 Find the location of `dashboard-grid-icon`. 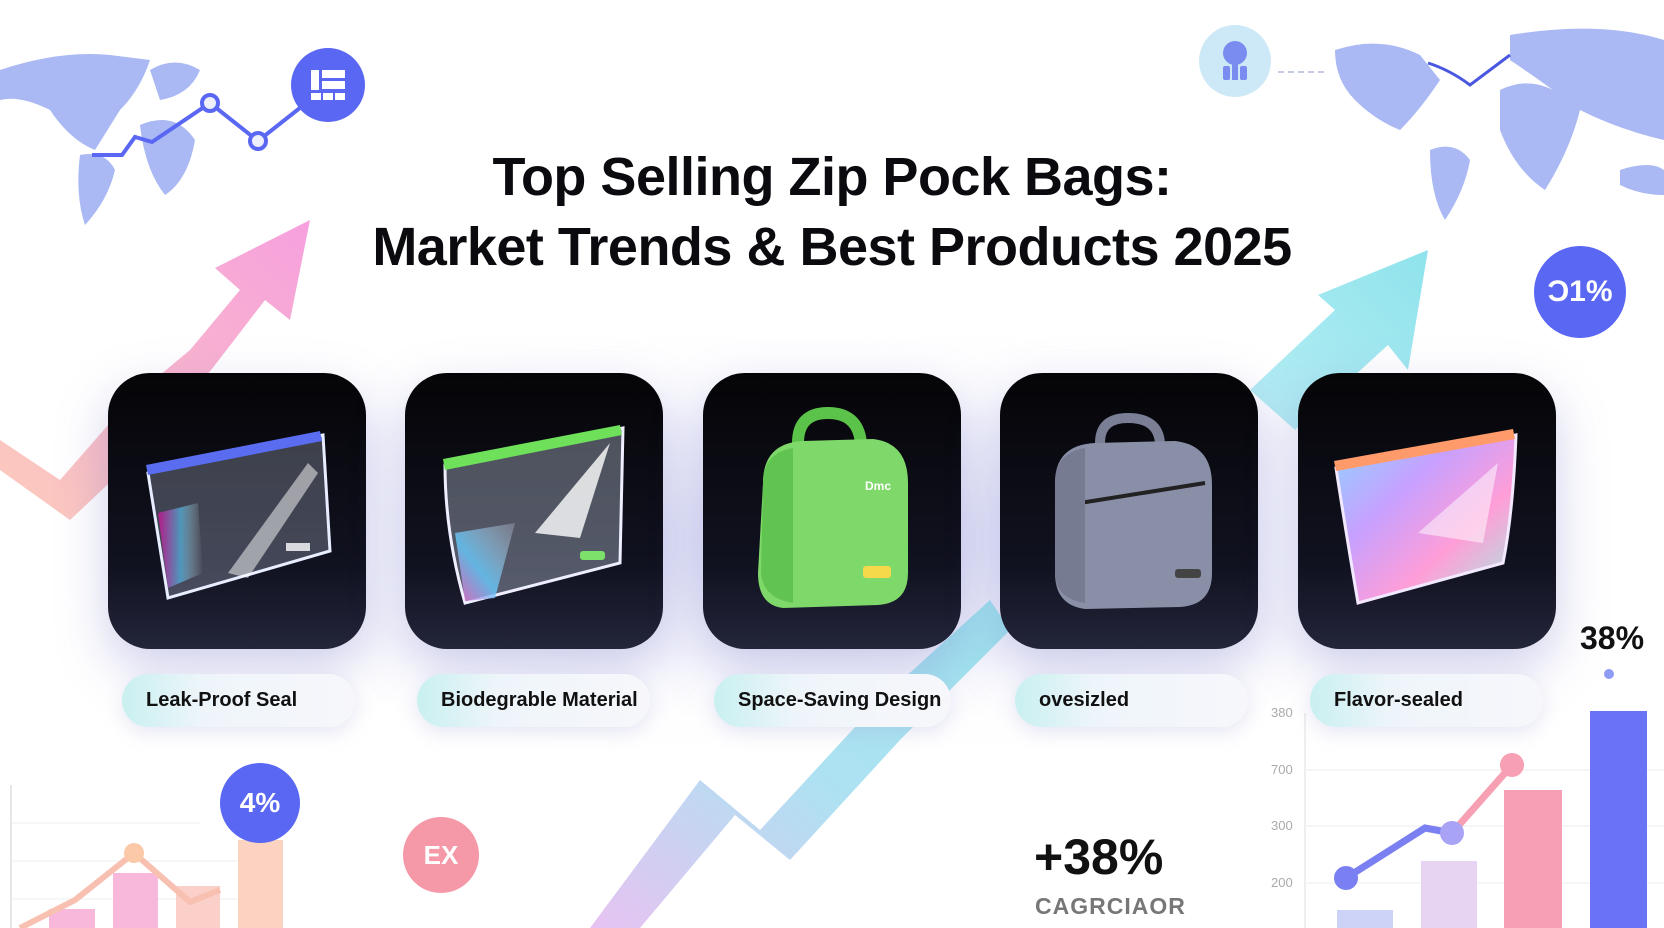

dashboard-grid-icon is located at coordinates (328, 85).